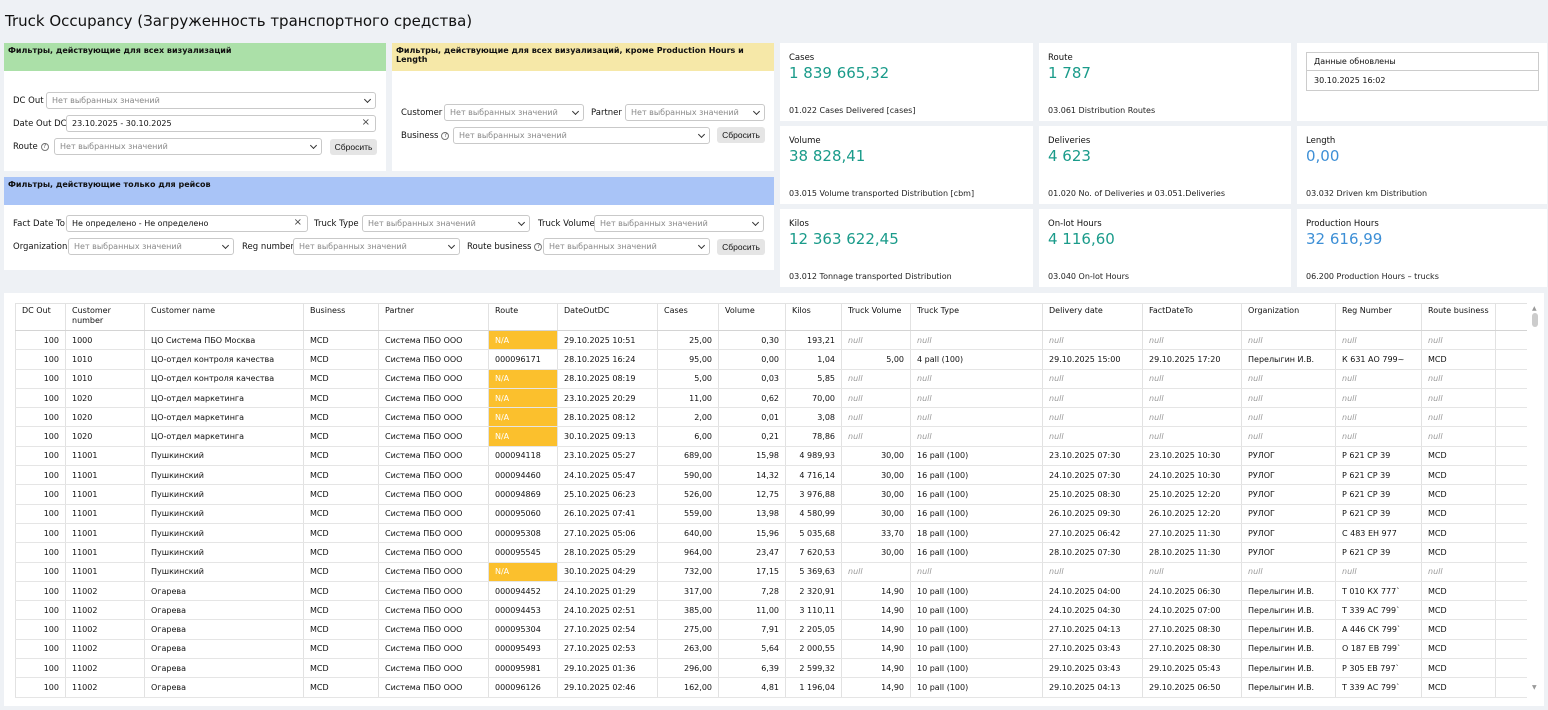 The image size is (1548, 710). Describe the element at coordinates (105, 649) in the screenshot. I see `table-cell: 11002` at that location.